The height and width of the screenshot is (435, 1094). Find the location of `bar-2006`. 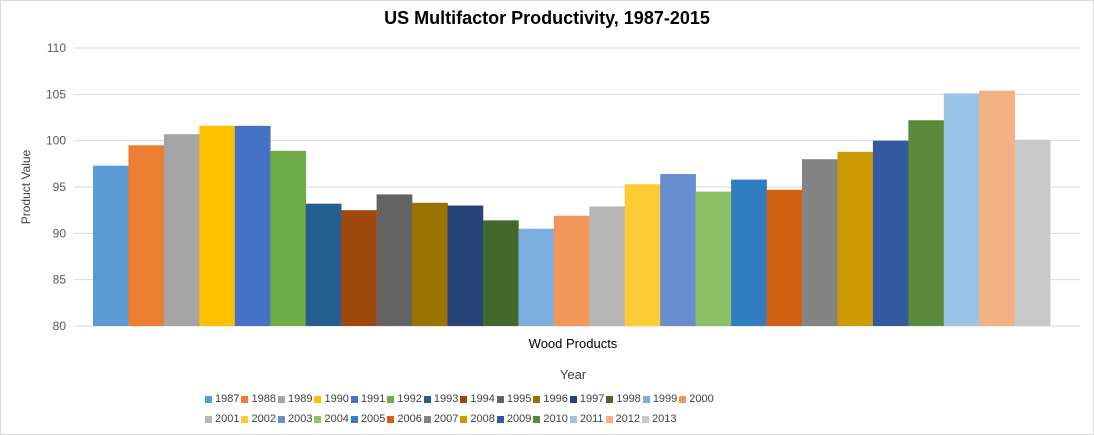

bar-2006 is located at coordinates (784, 257).